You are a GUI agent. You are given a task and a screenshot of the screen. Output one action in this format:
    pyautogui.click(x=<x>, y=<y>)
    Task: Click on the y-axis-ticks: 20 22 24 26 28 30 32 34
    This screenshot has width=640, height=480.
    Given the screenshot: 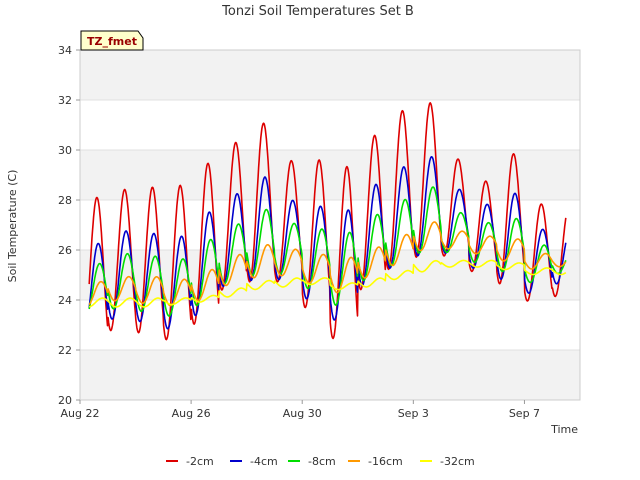 What is the action you would take?
    pyautogui.click(x=69, y=225)
    